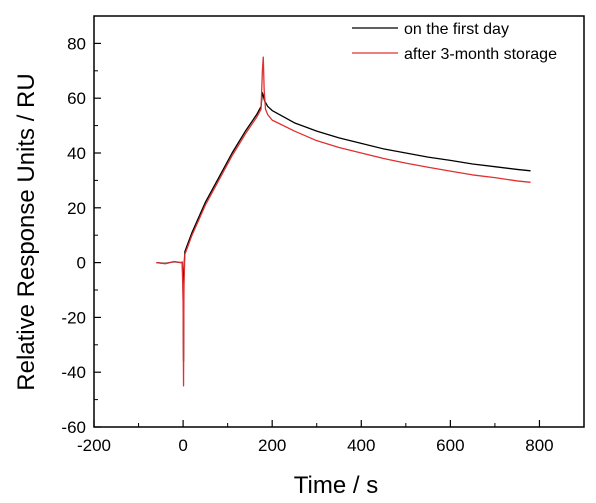  I want to click on x-tick-label: -200, so click(94, 445).